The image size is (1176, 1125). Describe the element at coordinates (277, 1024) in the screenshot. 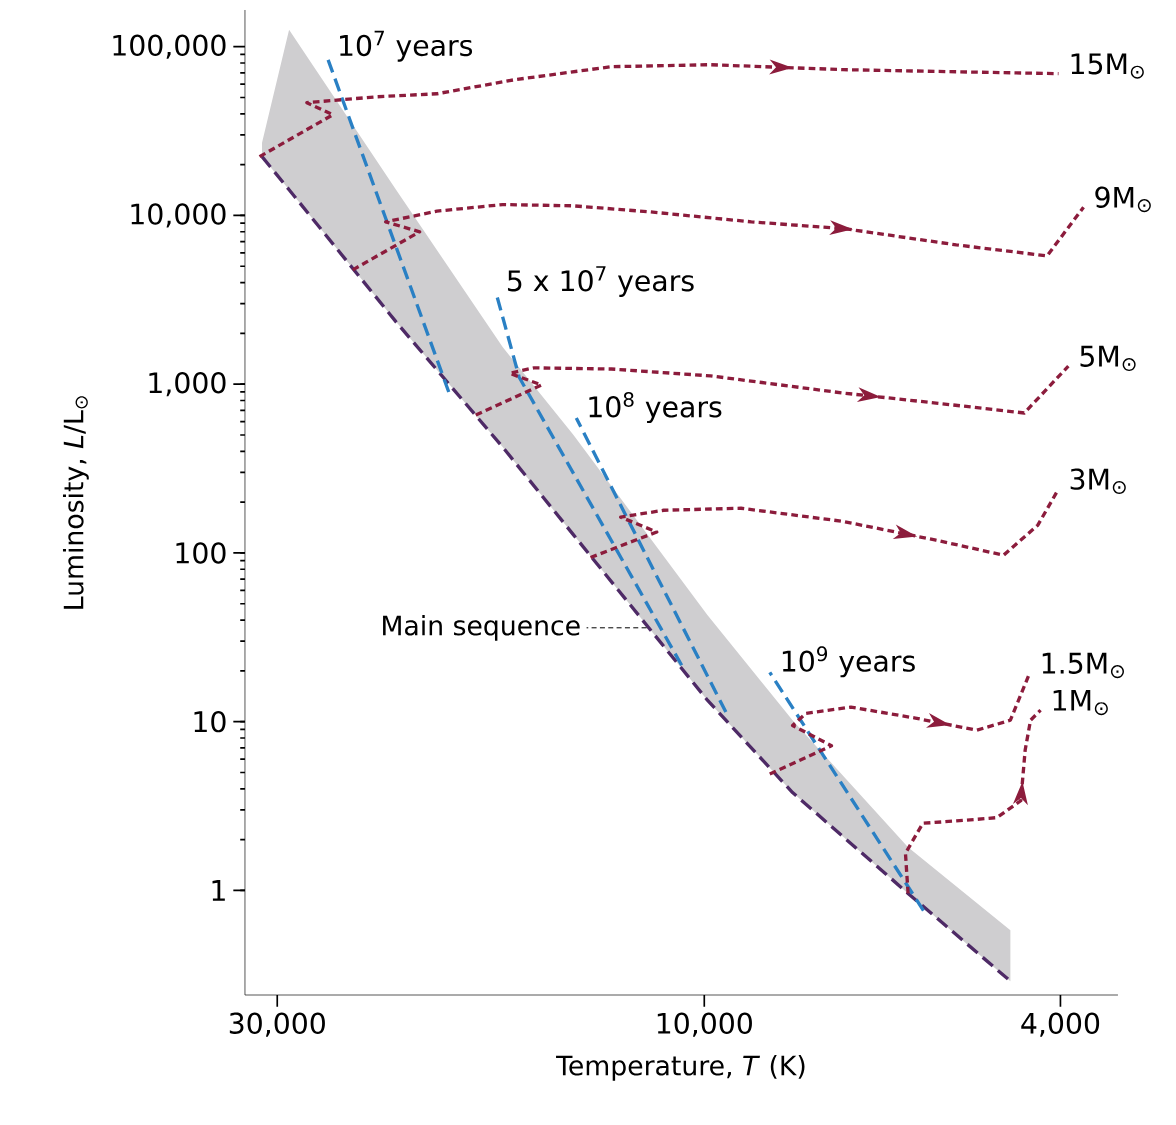

I see `x-tick-label: 30,000` at that location.